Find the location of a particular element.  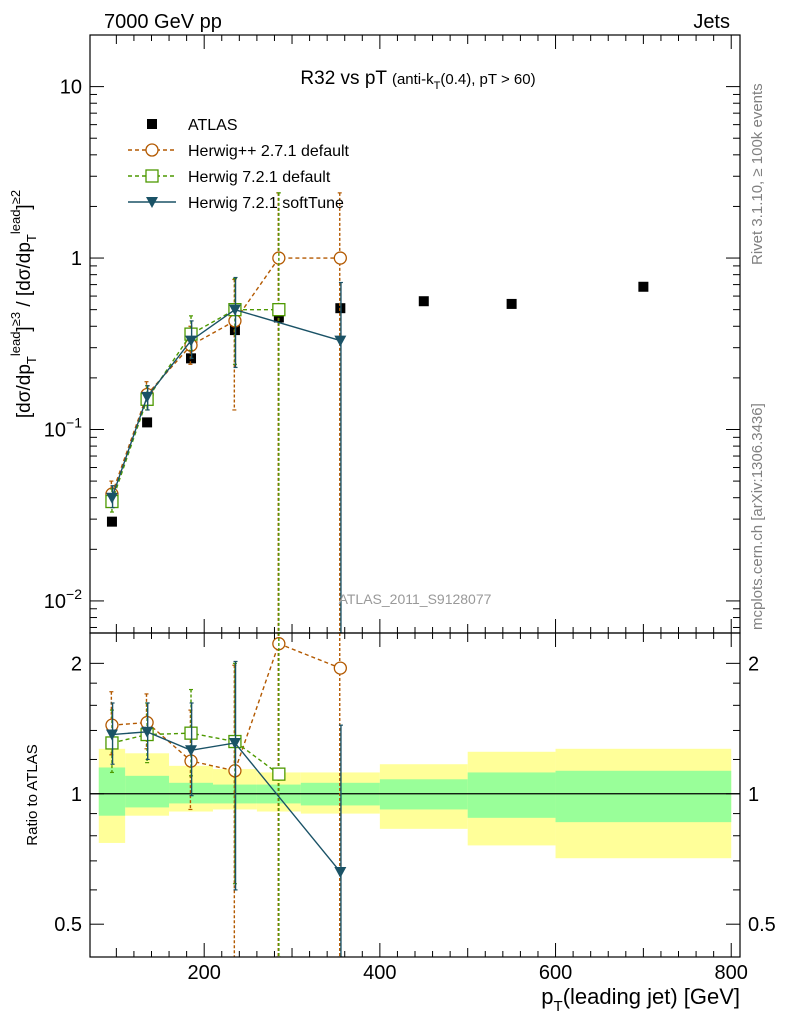

legend-entry: ATLAS is located at coordinates (213, 125).